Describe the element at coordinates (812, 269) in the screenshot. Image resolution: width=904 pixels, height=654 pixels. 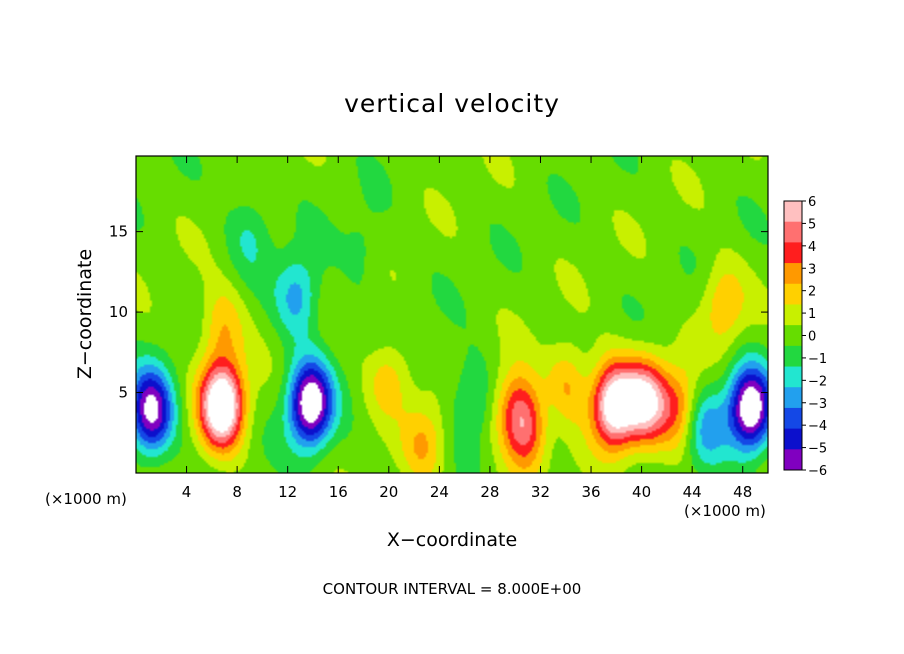
I see `colorbar-label: 3` at that location.